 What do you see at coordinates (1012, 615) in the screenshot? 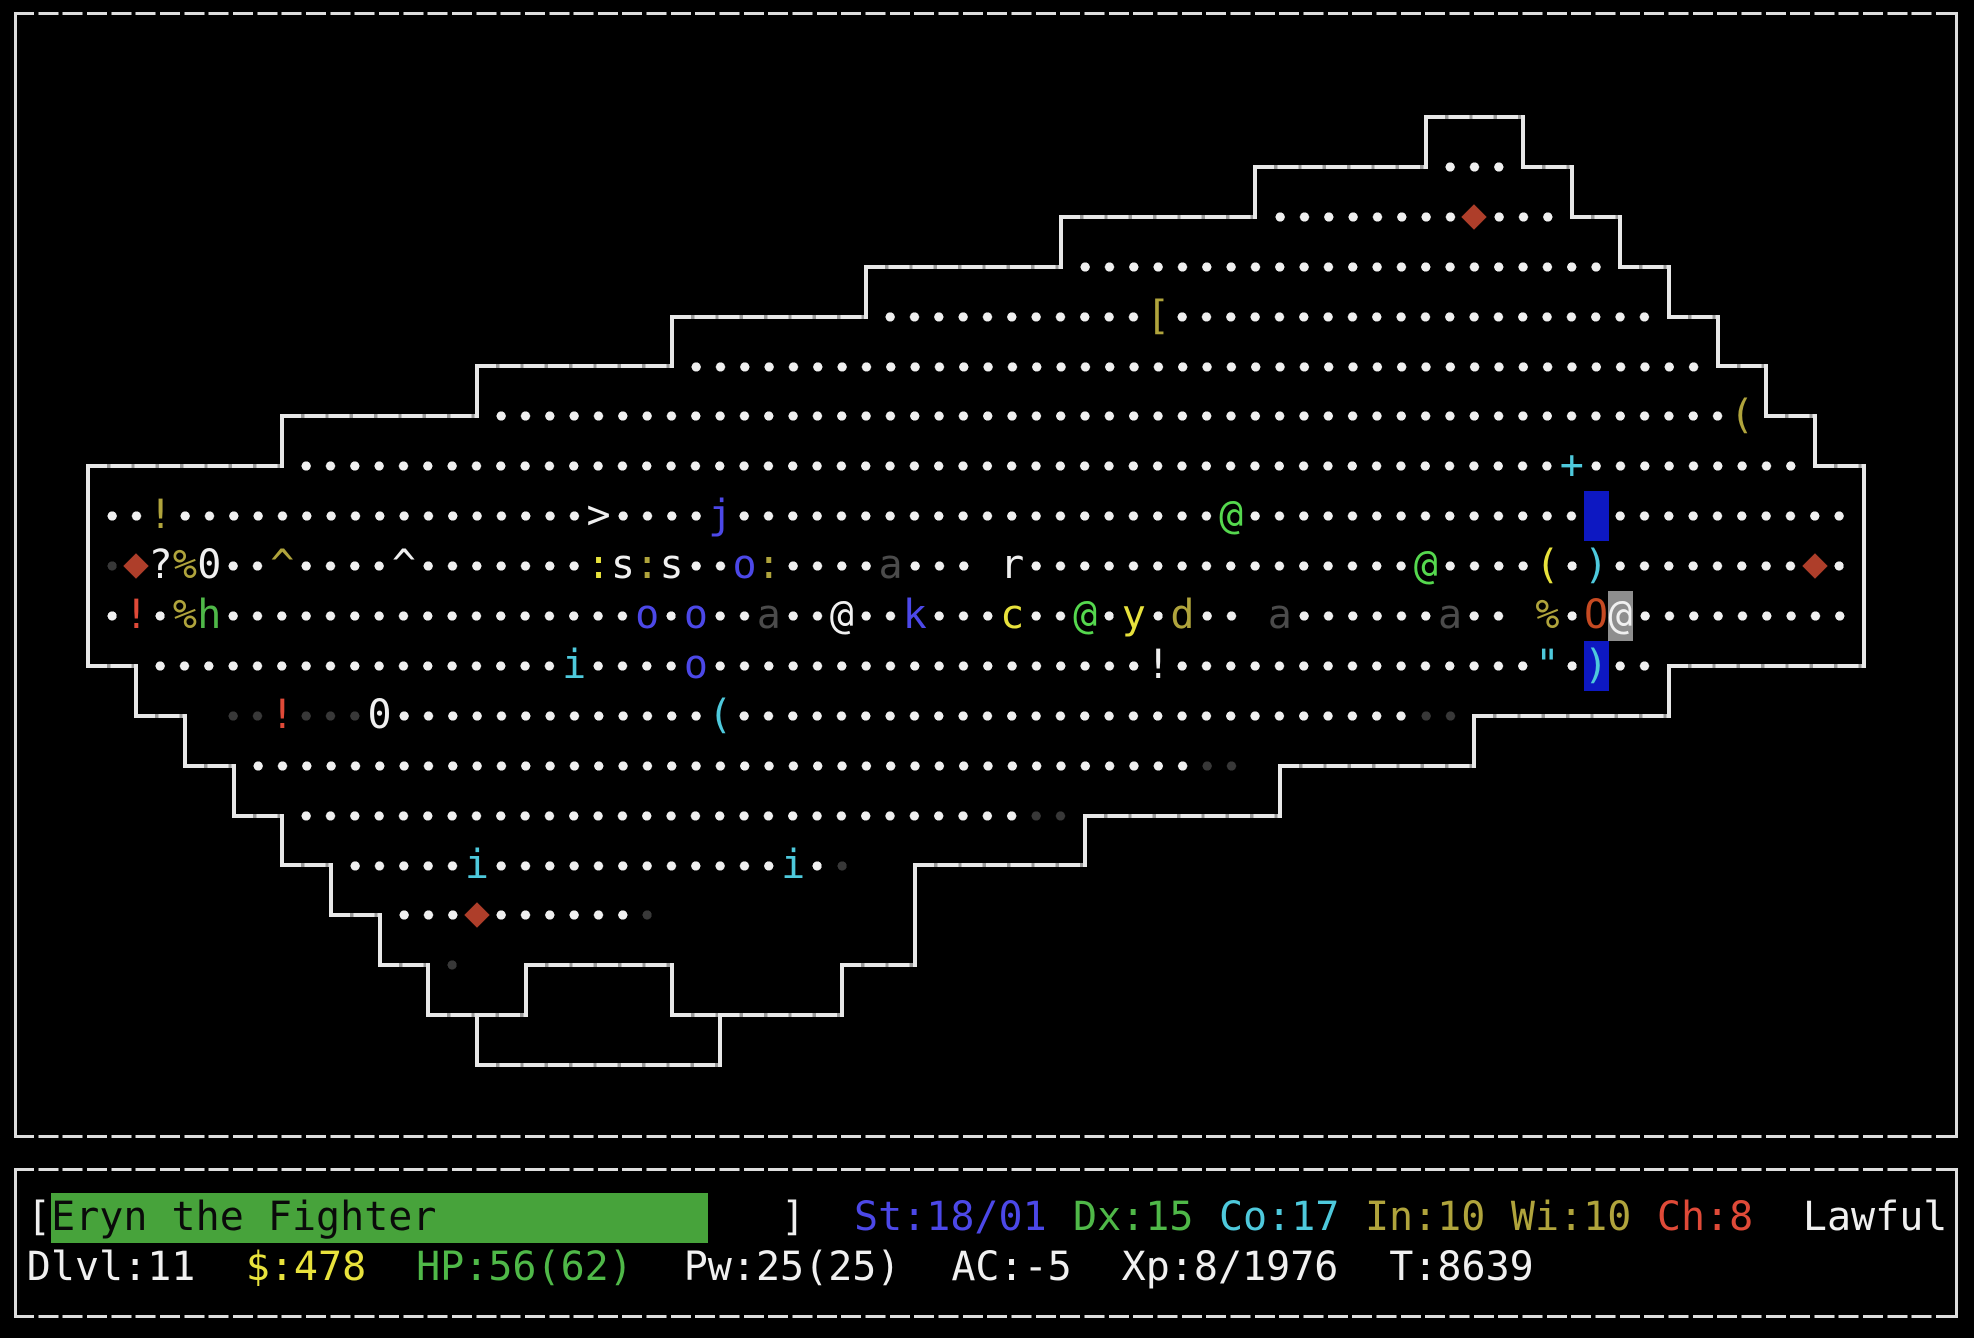
I see `map-glyph: c` at bounding box center [1012, 615].